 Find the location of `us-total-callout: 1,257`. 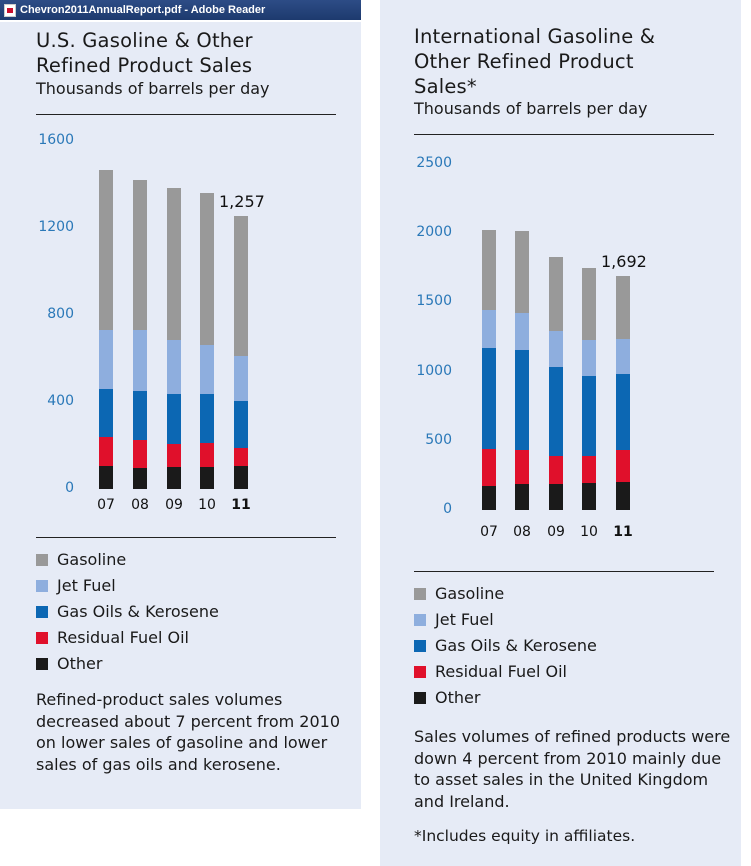

us-total-callout: 1,257 is located at coordinates (242, 201).